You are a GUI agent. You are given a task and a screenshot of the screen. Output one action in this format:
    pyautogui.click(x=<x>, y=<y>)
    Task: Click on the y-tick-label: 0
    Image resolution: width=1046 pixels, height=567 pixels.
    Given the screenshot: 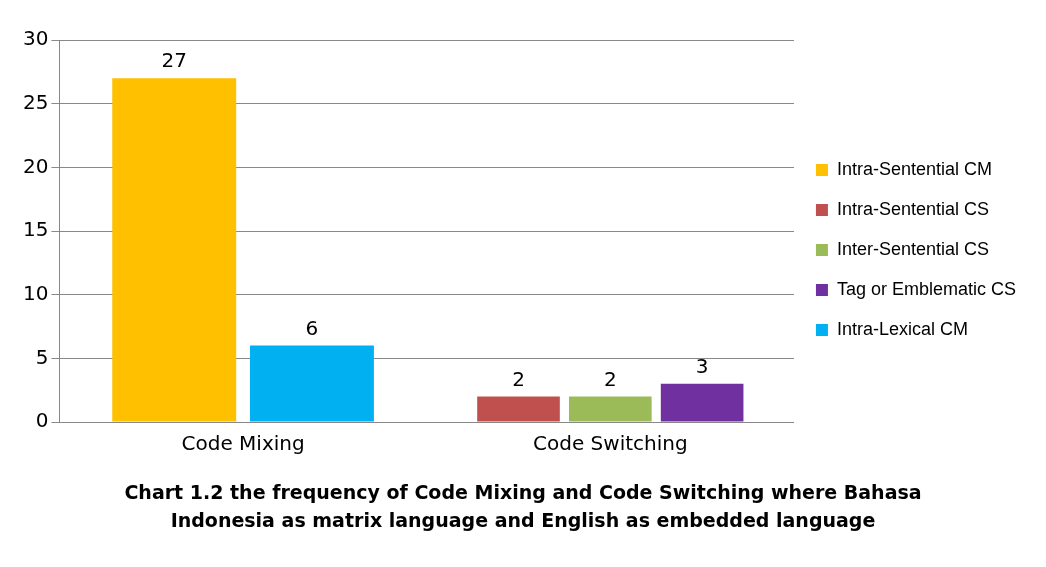 What is the action you would take?
    pyautogui.click(x=42, y=420)
    